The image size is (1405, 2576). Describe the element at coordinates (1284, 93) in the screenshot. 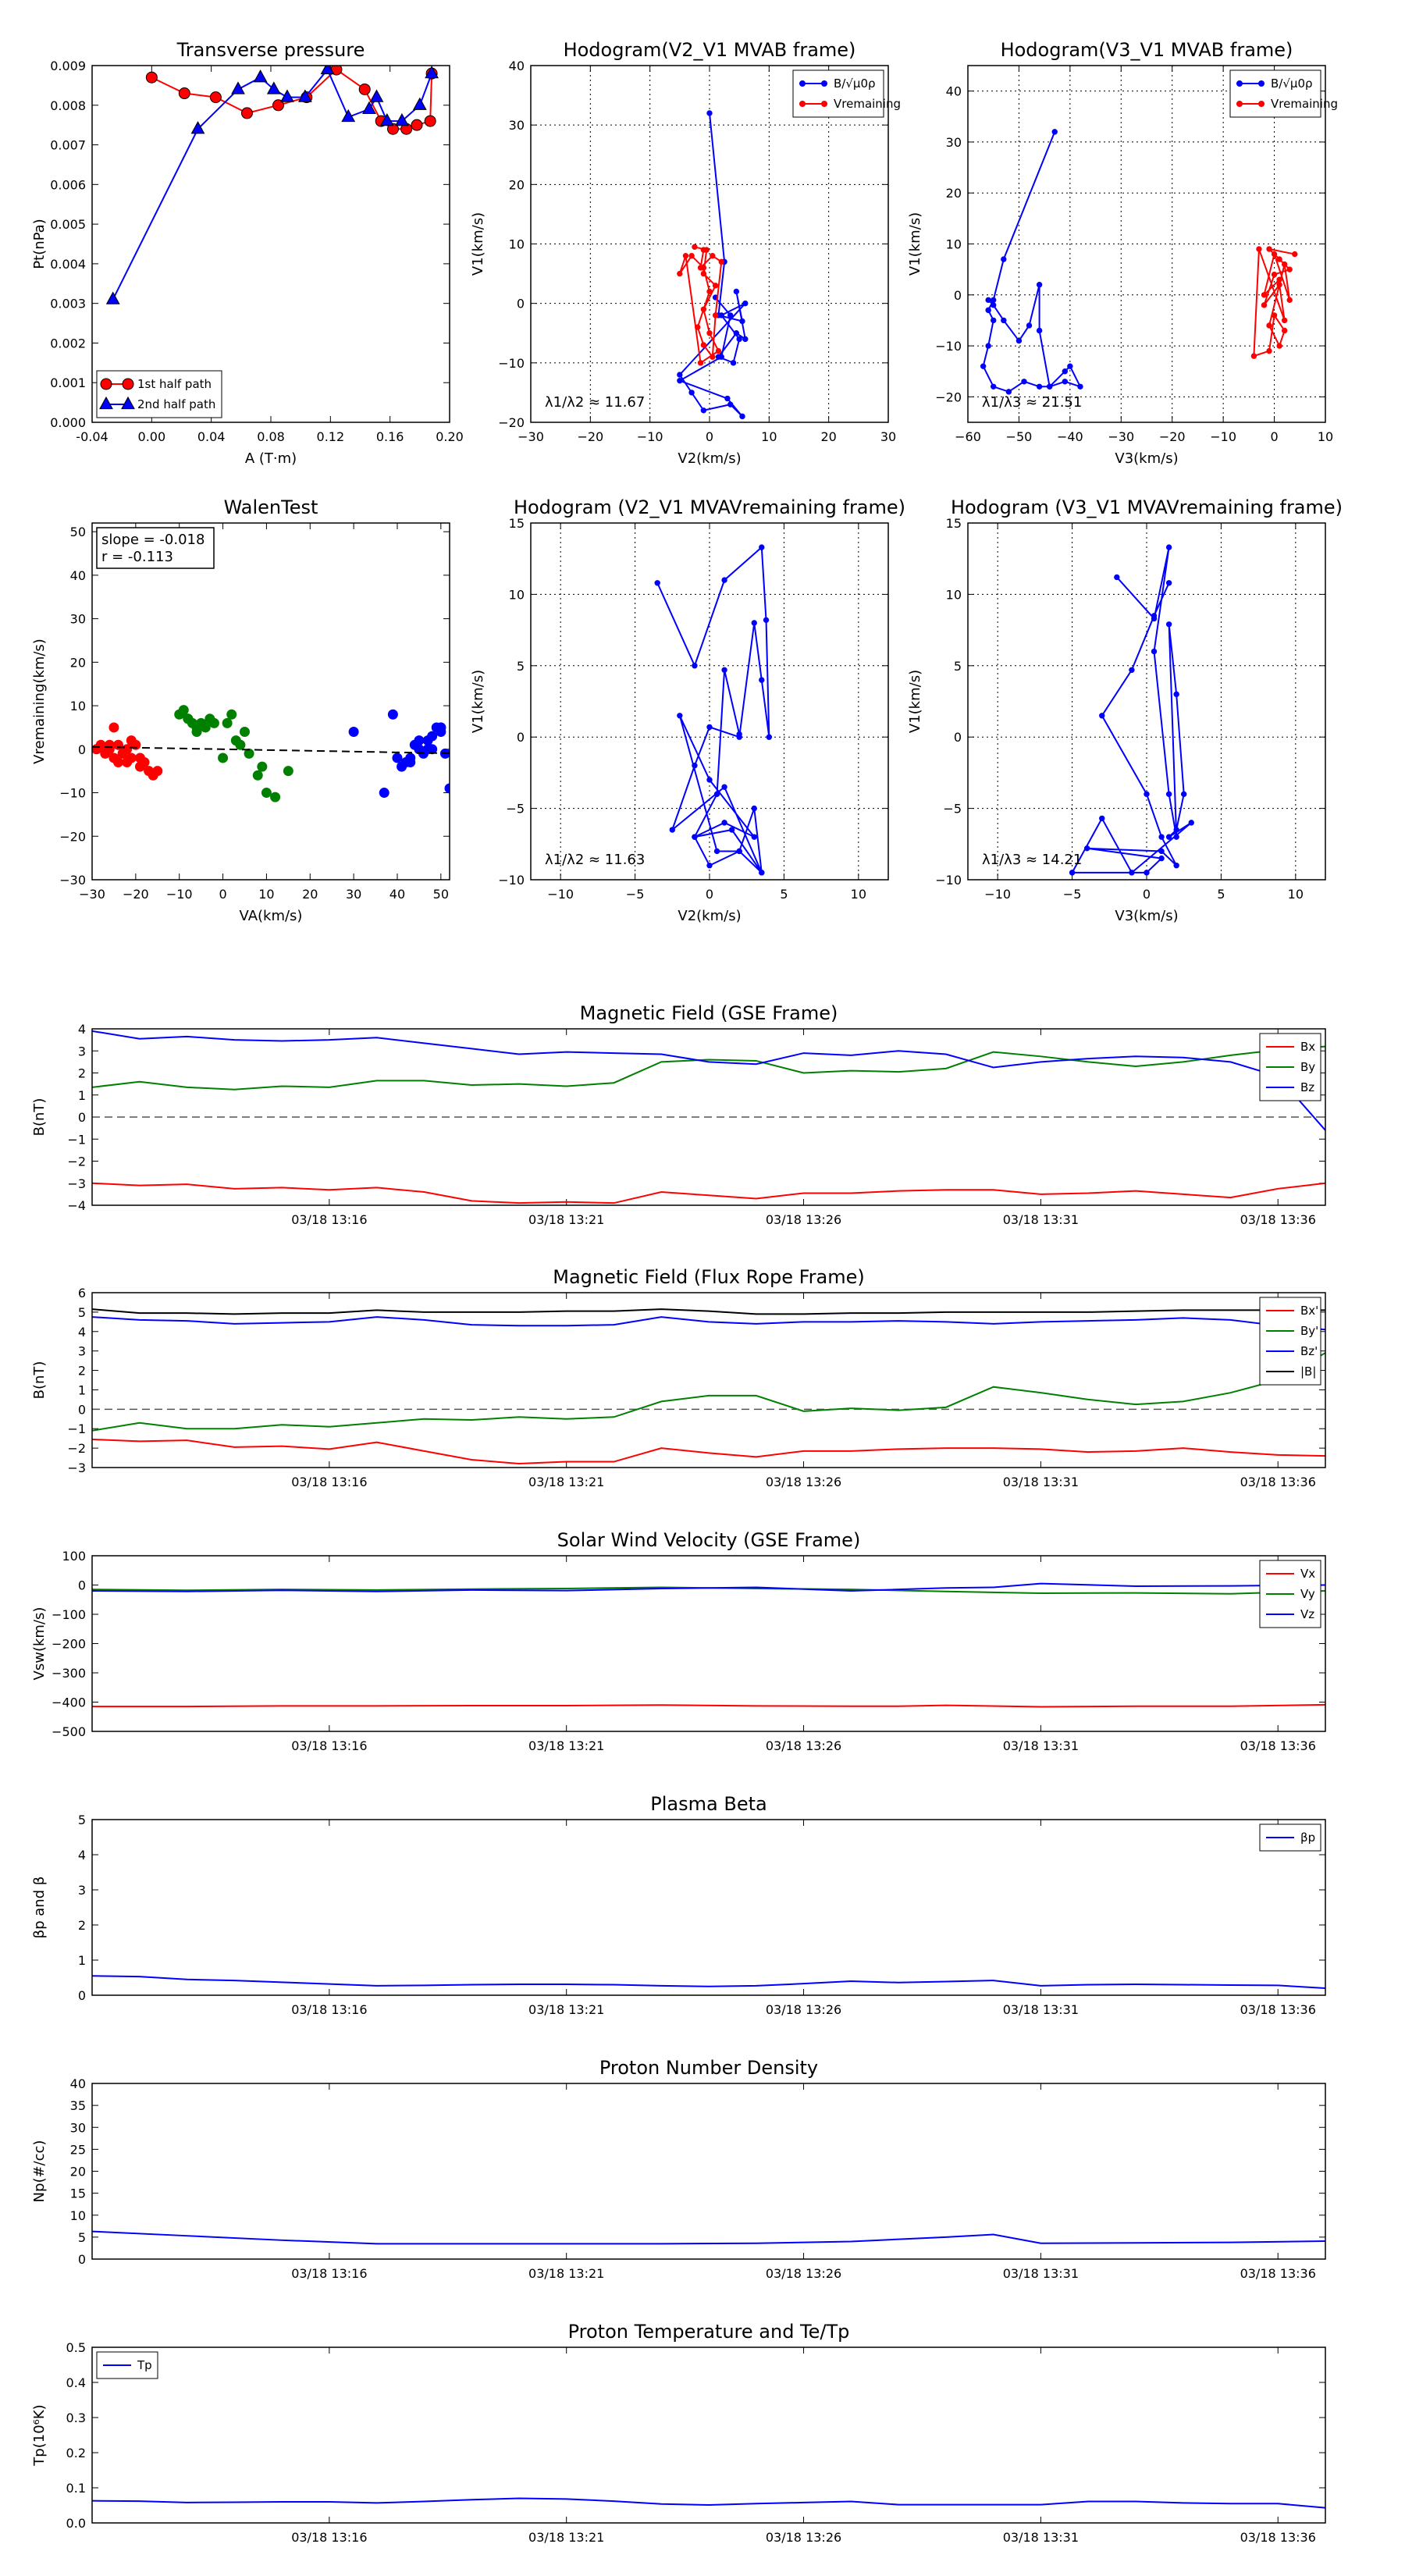

I see `legend: B/√μ0ρ Vremaining` at that location.